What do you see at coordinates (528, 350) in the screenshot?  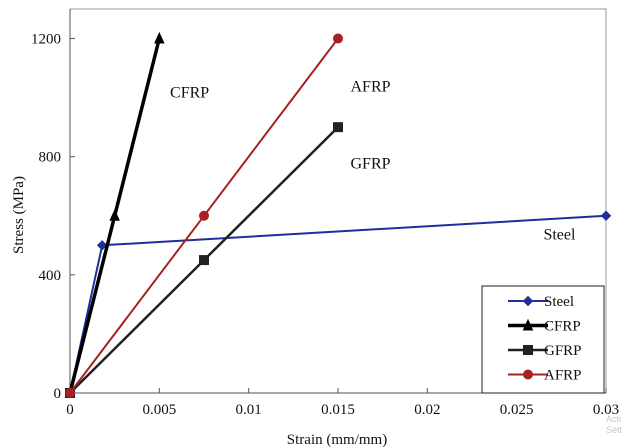 I see `legend-marker-gfrp` at bounding box center [528, 350].